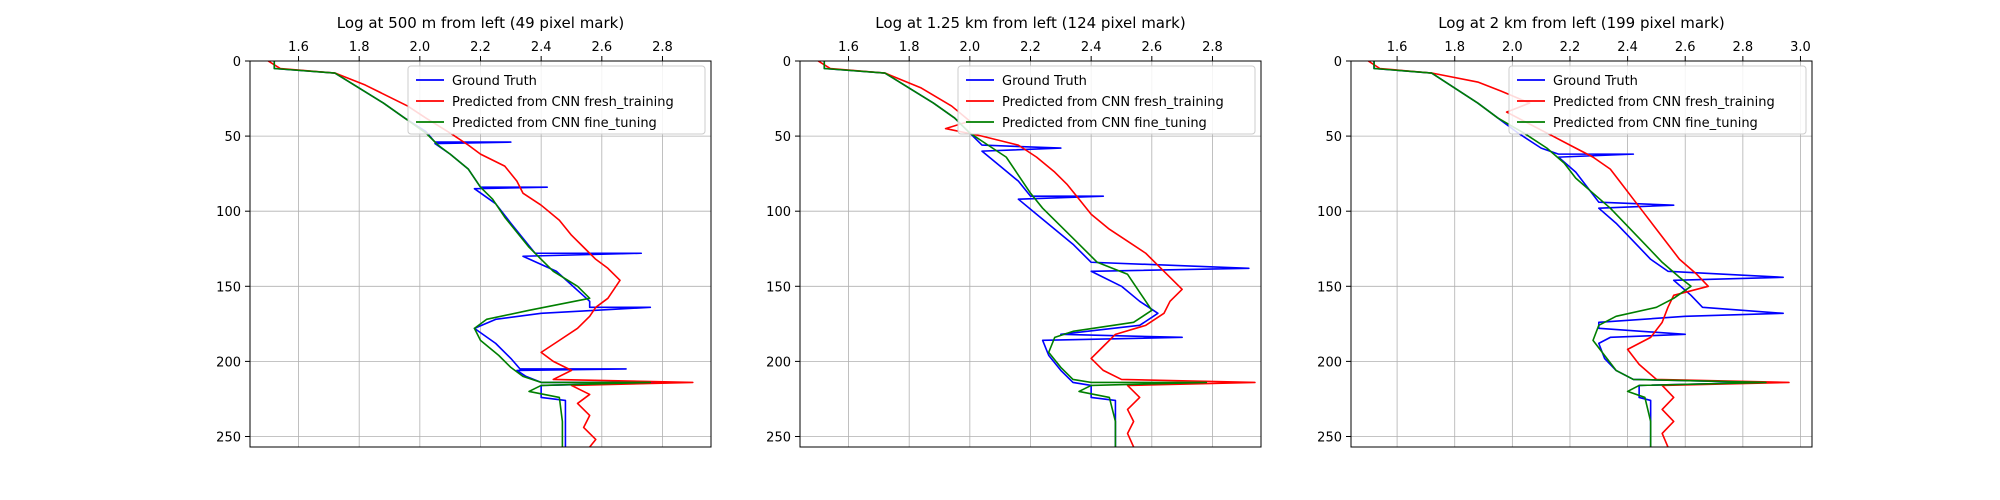 This screenshot has height=500, width=2000. Describe the element at coordinates (1015, 254) in the screenshot. I see `series-line-fine-tuning` at that location.